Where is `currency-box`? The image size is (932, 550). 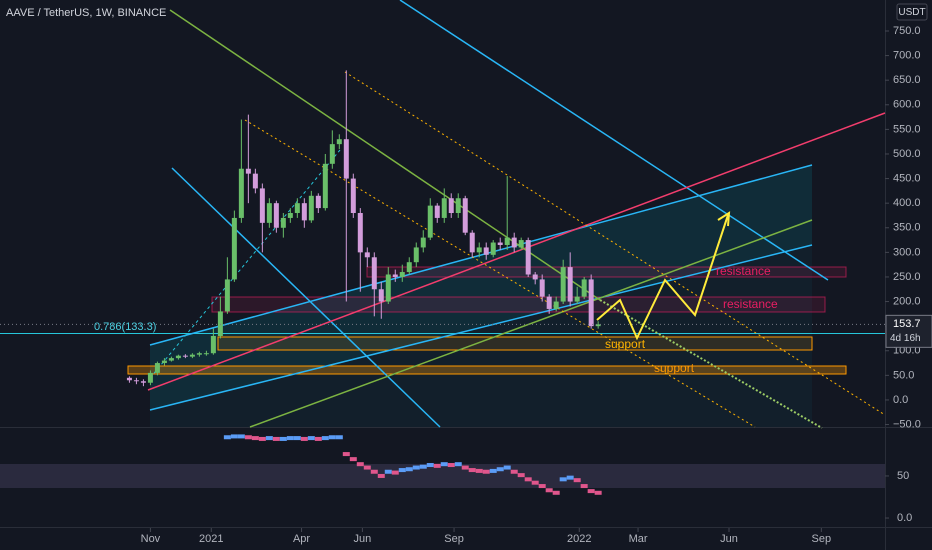 currency-box is located at coordinates (912, 12).